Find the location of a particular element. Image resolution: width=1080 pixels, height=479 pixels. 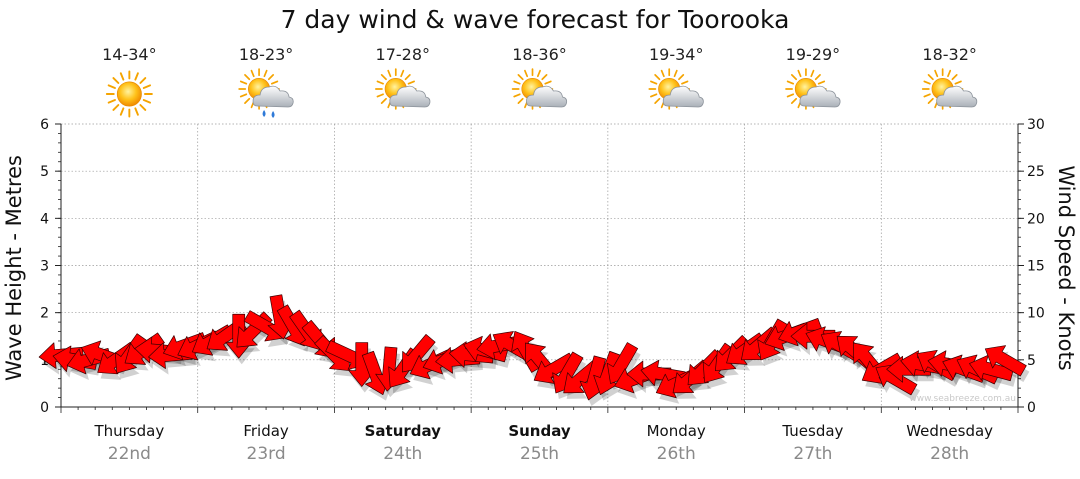

day-date: 27th is located at coordinates (812, 454).